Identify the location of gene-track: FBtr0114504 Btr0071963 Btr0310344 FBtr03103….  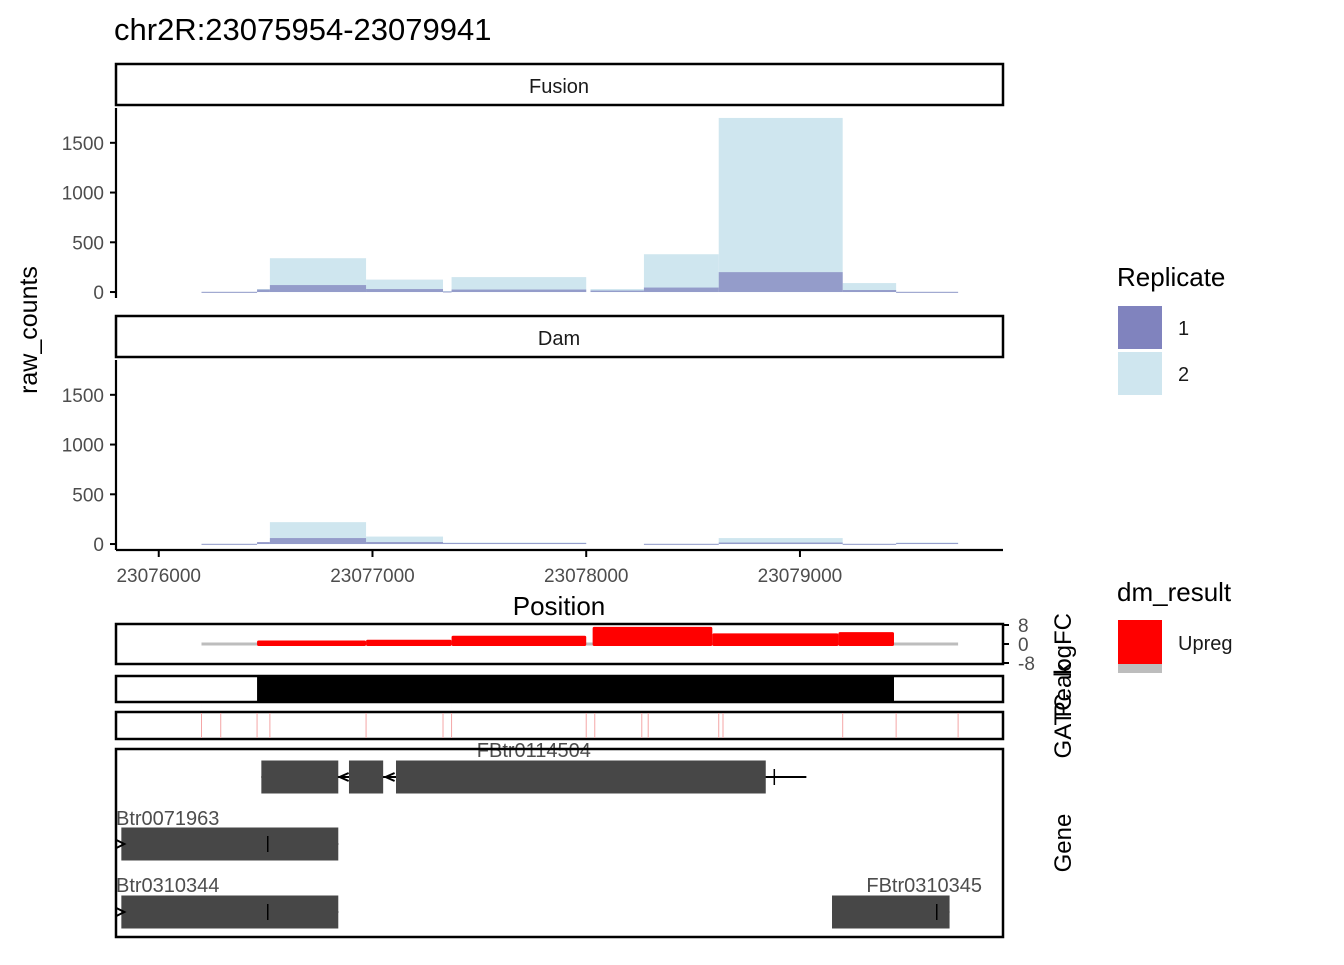
(595, 839).